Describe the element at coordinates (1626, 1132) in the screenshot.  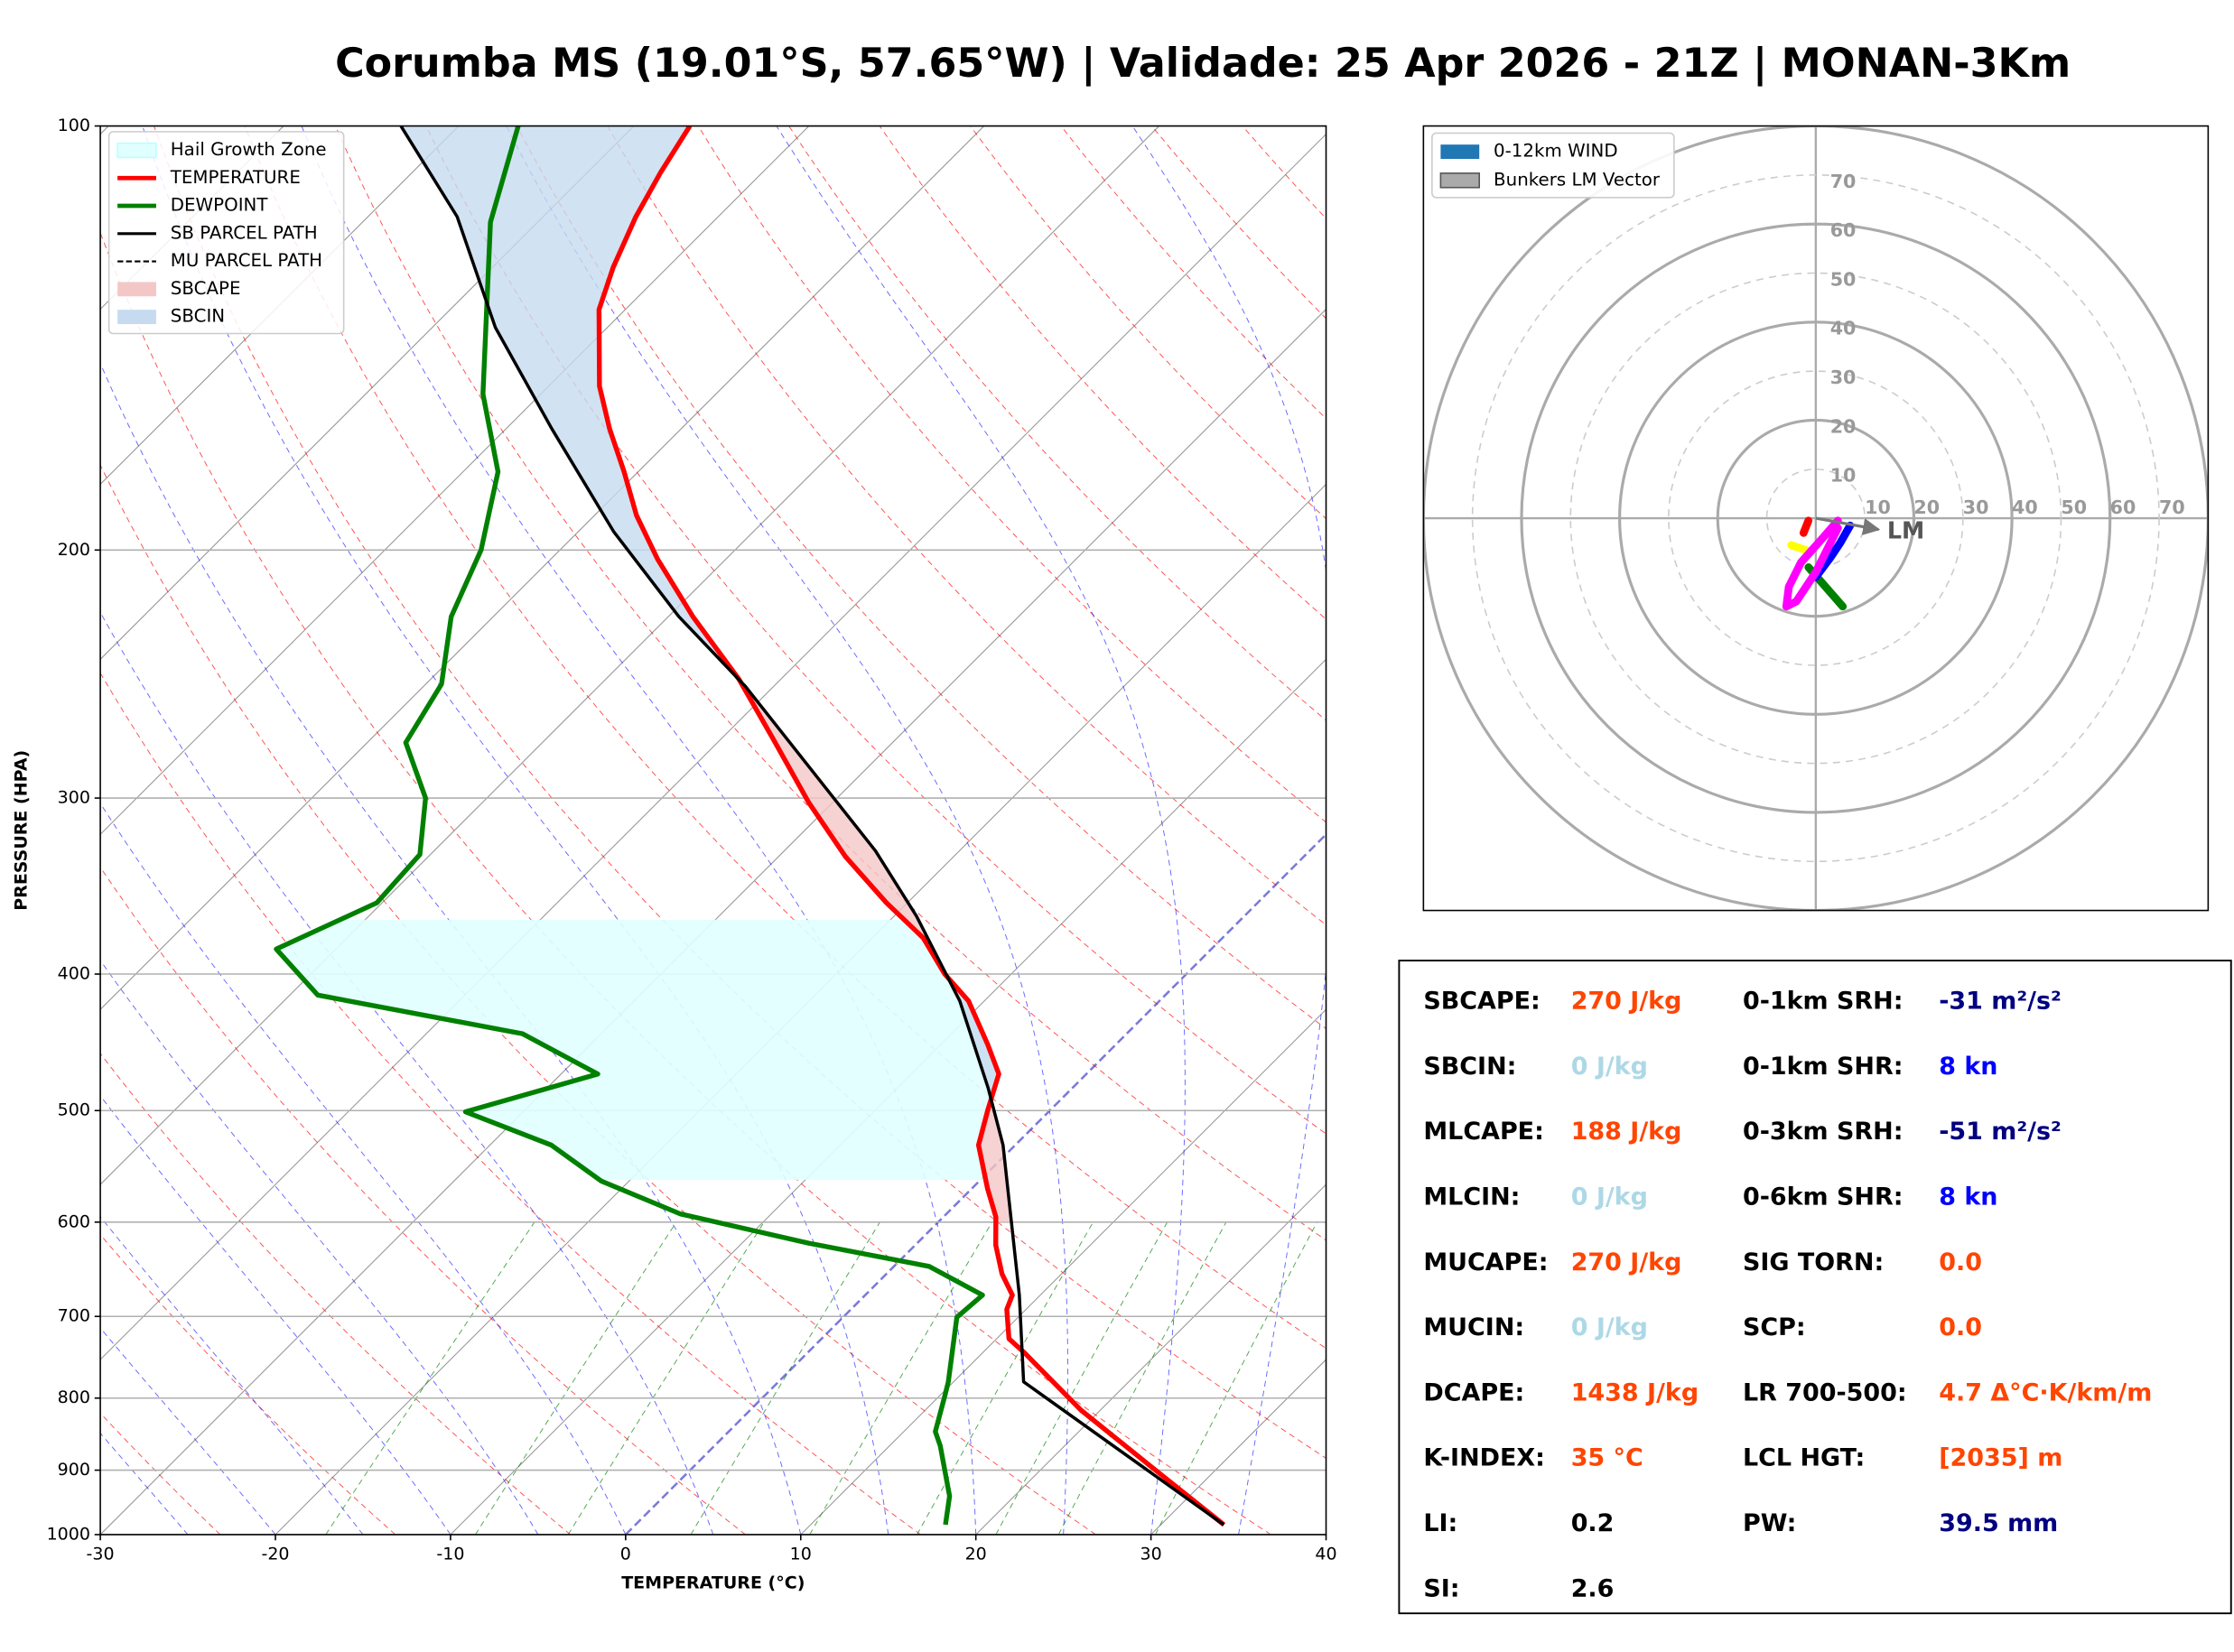
I see `stat-value: 188 J/kg` at that location.